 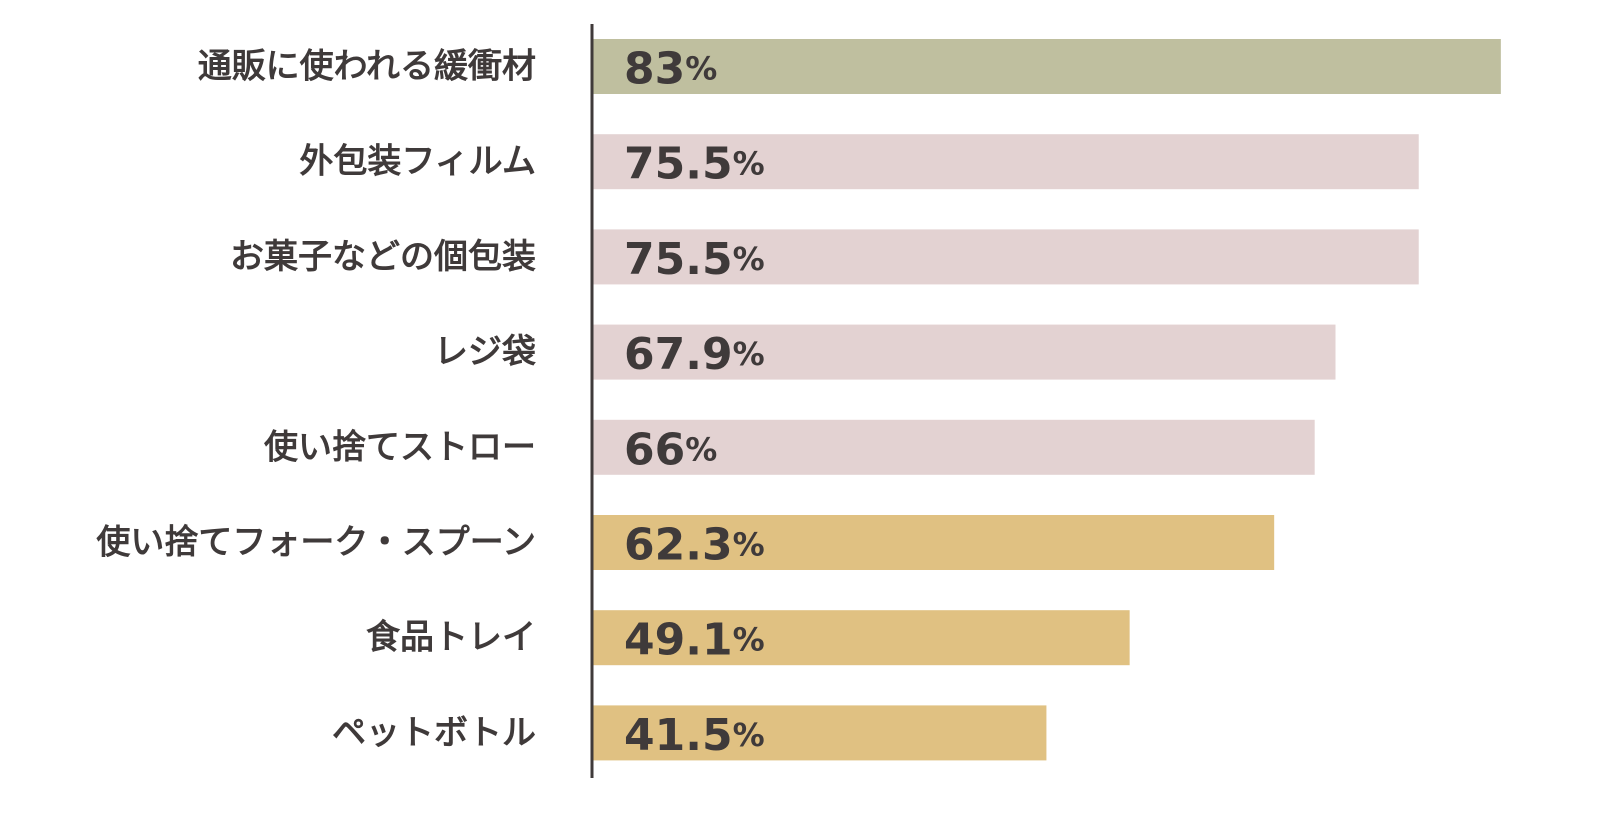 I want to click on value-label-1: 75.5%, so click(x=694, y=163).